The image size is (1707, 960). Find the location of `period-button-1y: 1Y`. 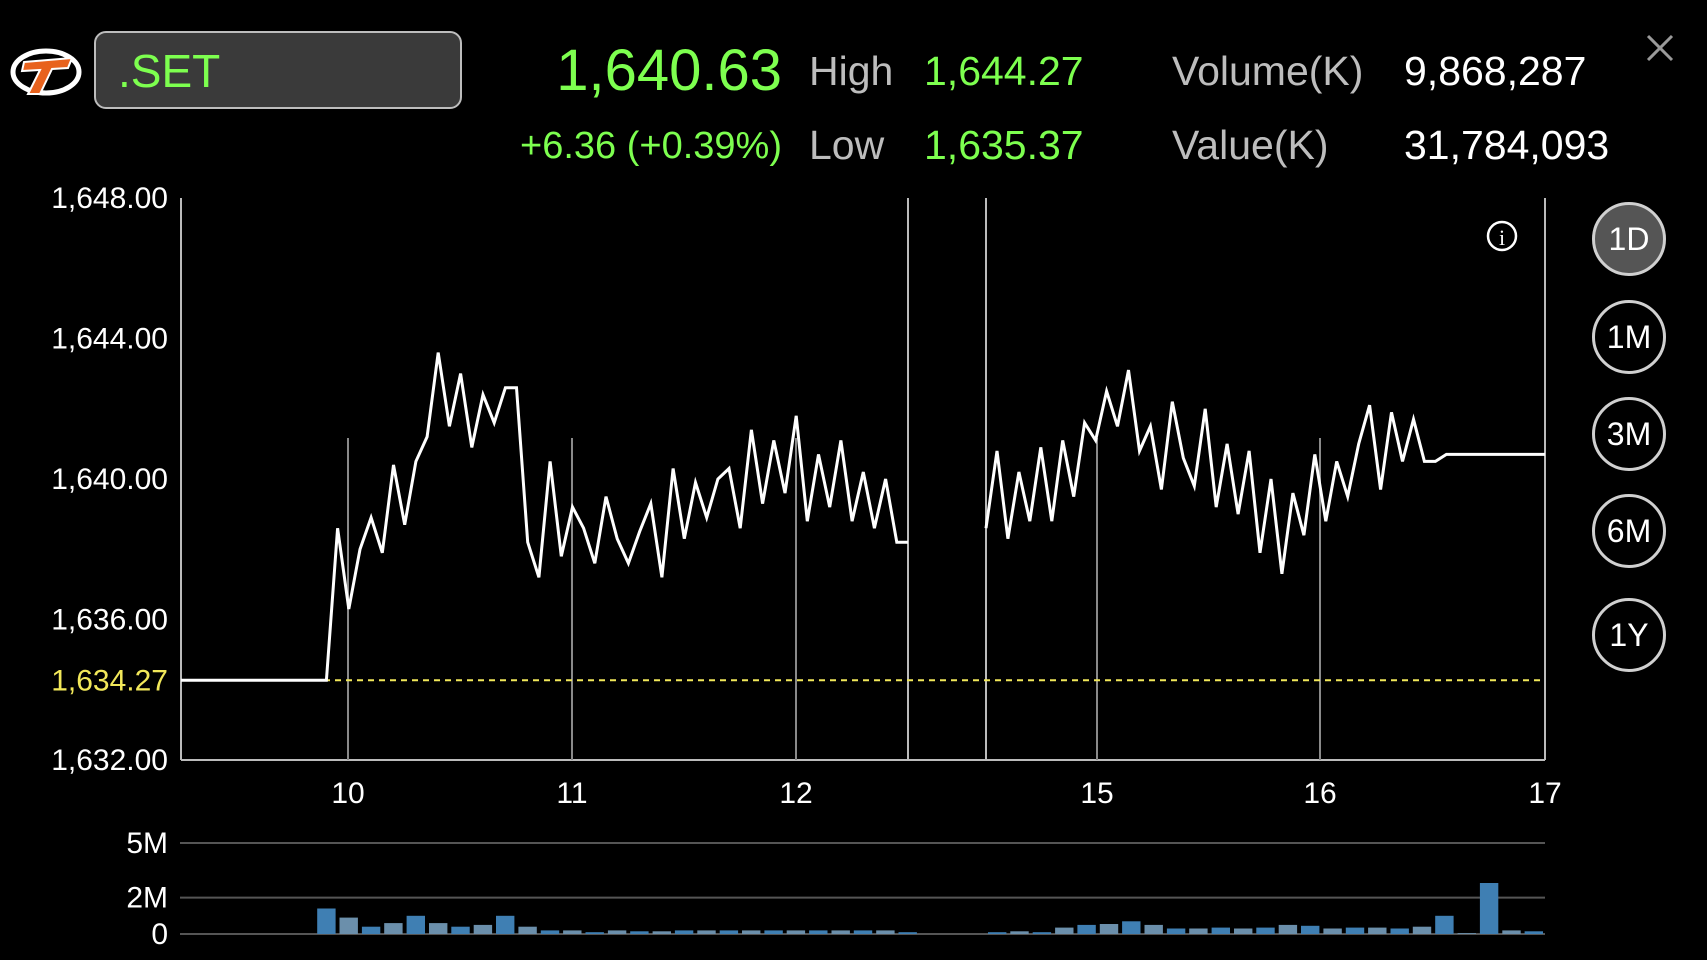

period-button-1y: 1Y is located at coordinates (1629, 635).